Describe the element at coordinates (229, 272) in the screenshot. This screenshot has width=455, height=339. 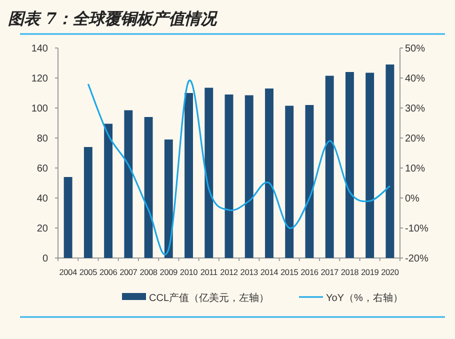
I see `x-tick-label: 2012` at that location.